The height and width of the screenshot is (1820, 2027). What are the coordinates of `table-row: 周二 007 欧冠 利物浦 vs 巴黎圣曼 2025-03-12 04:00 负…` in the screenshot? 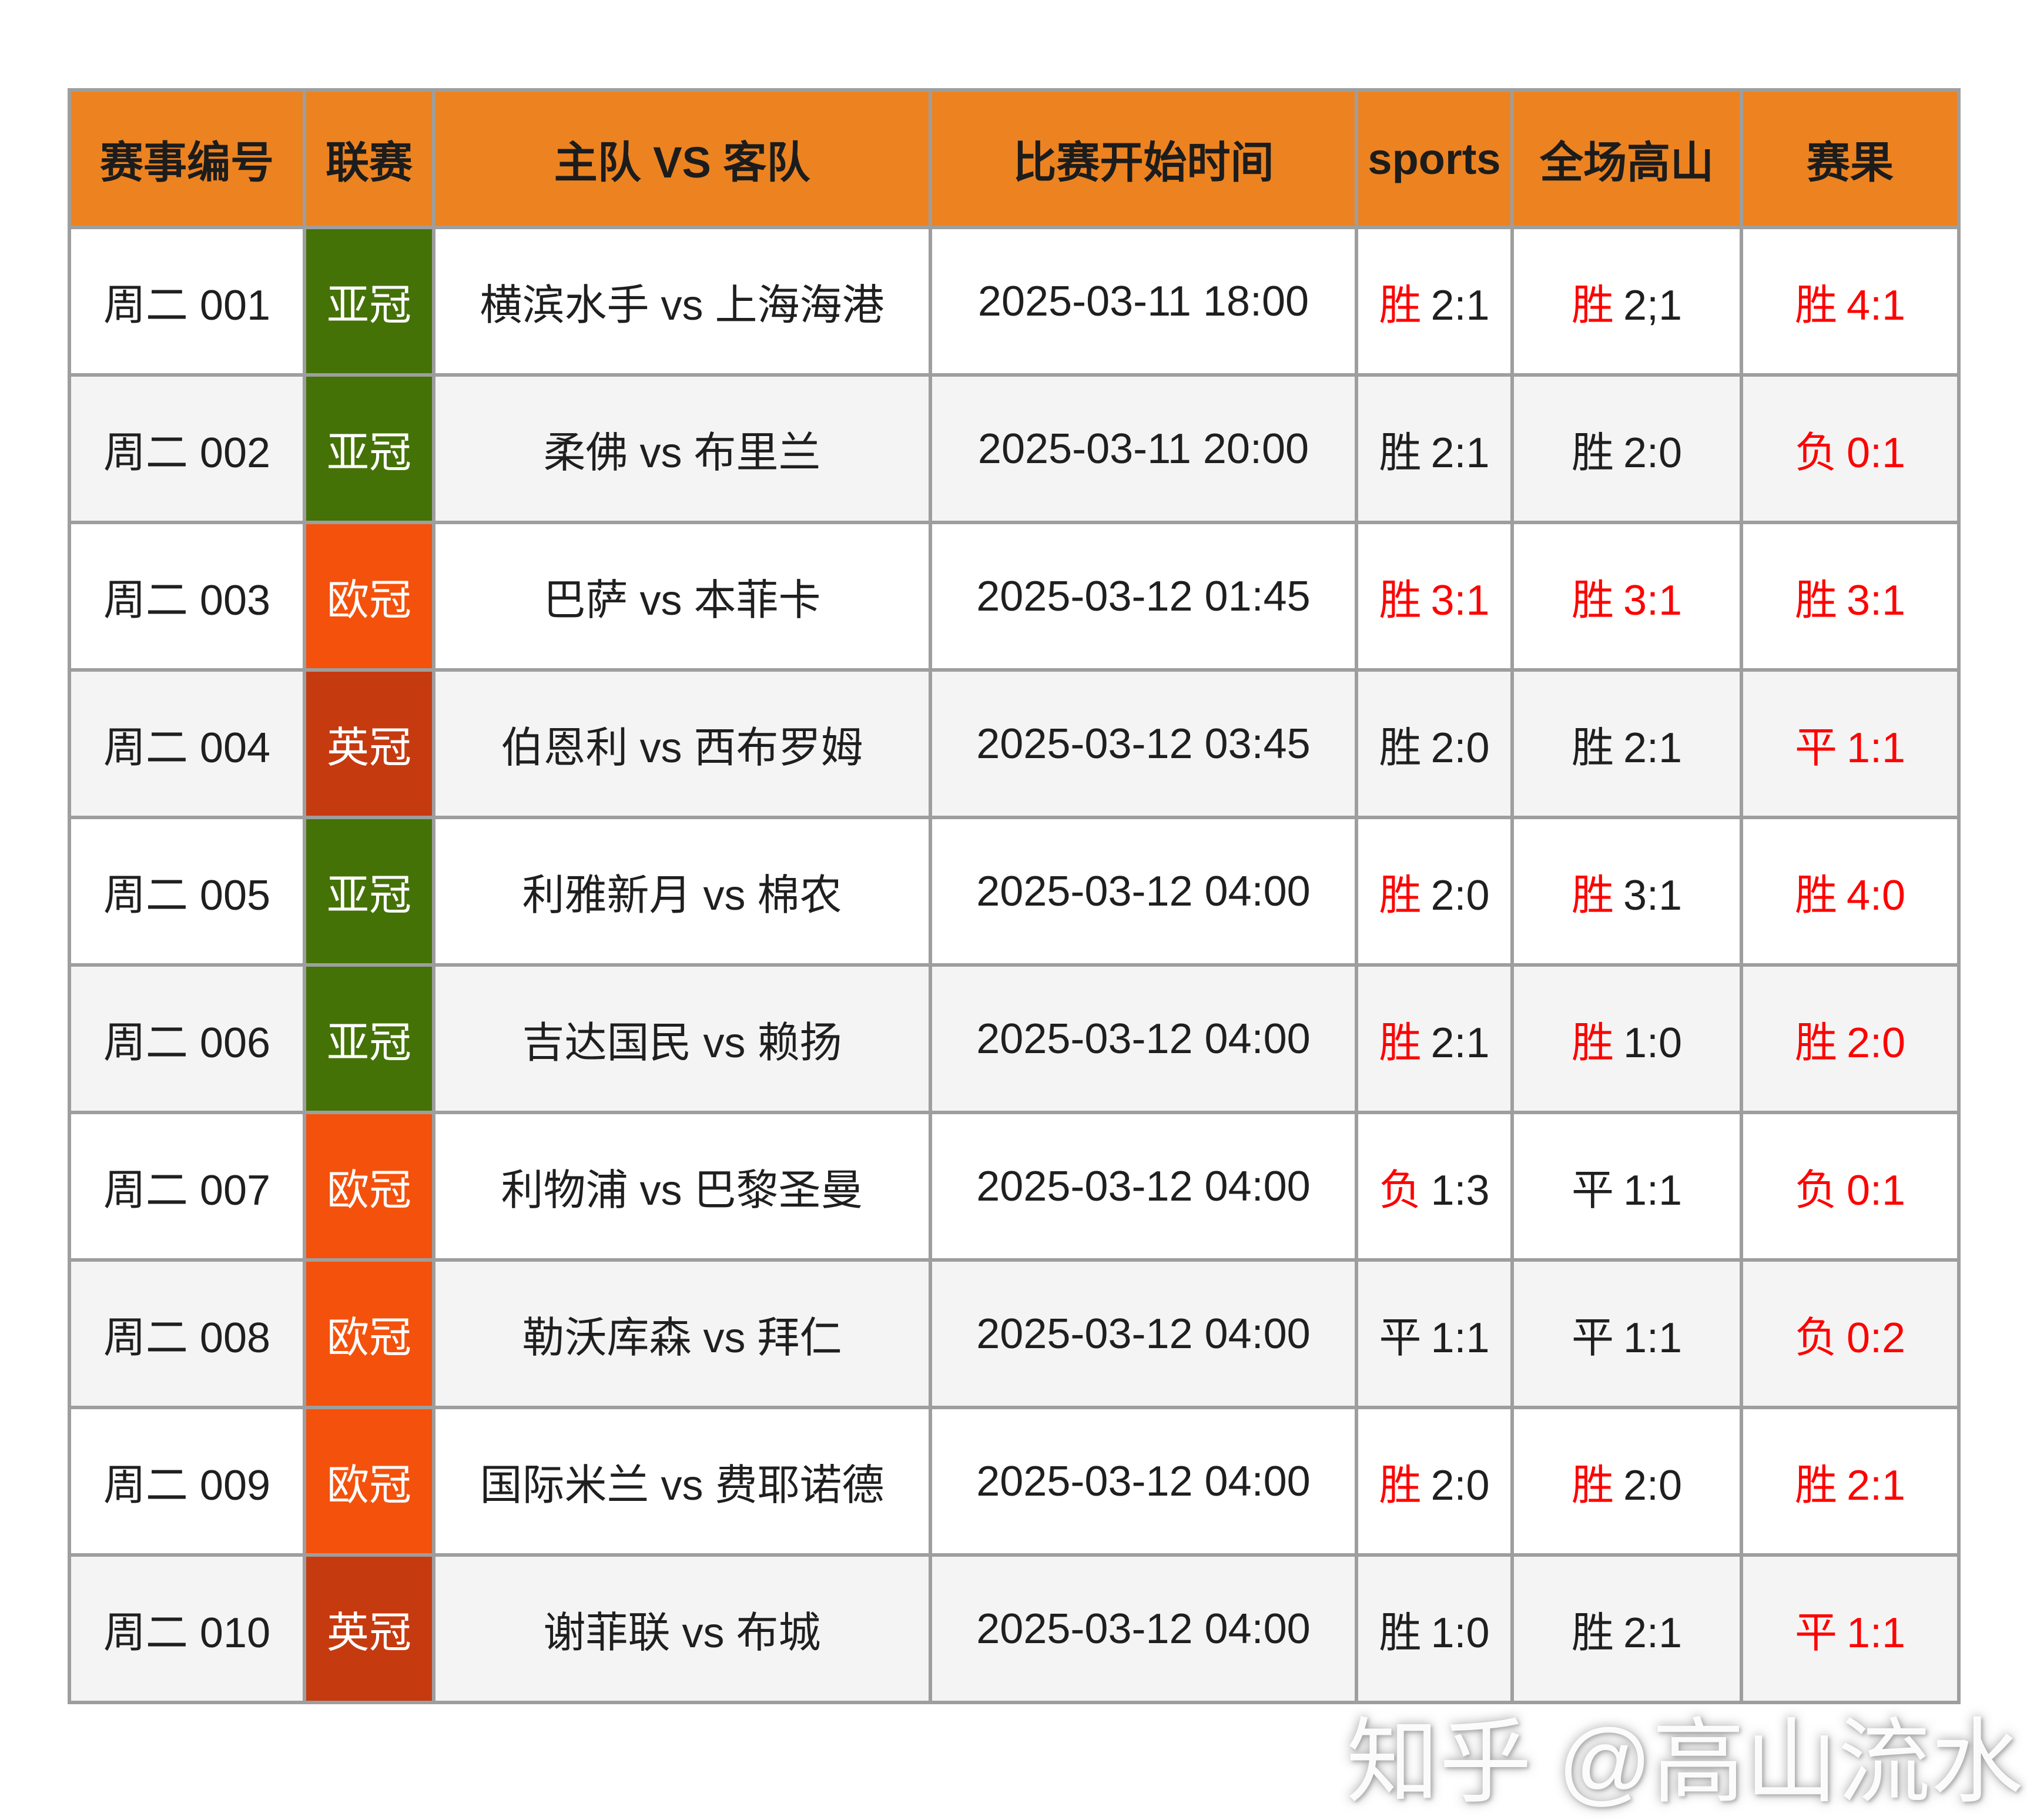 It's located at (1014, 1186).